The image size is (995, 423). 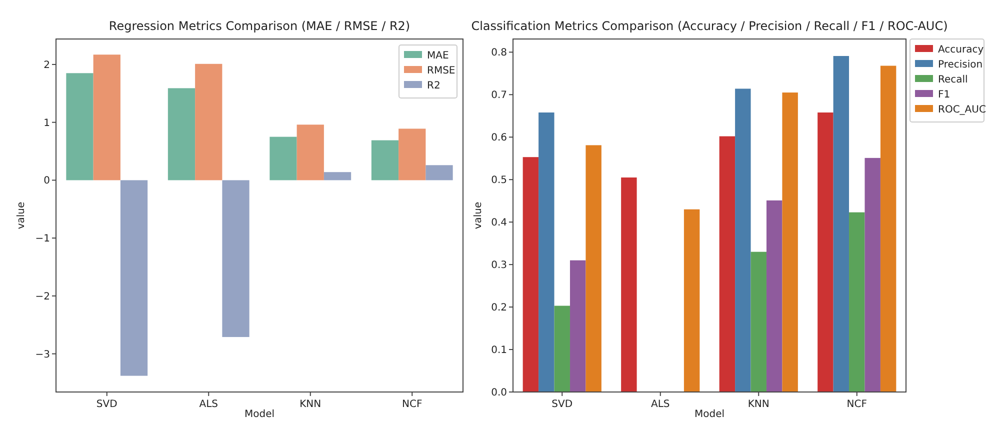 I want to click on y-tick-label: 0.1, so click(x=499, y=350).